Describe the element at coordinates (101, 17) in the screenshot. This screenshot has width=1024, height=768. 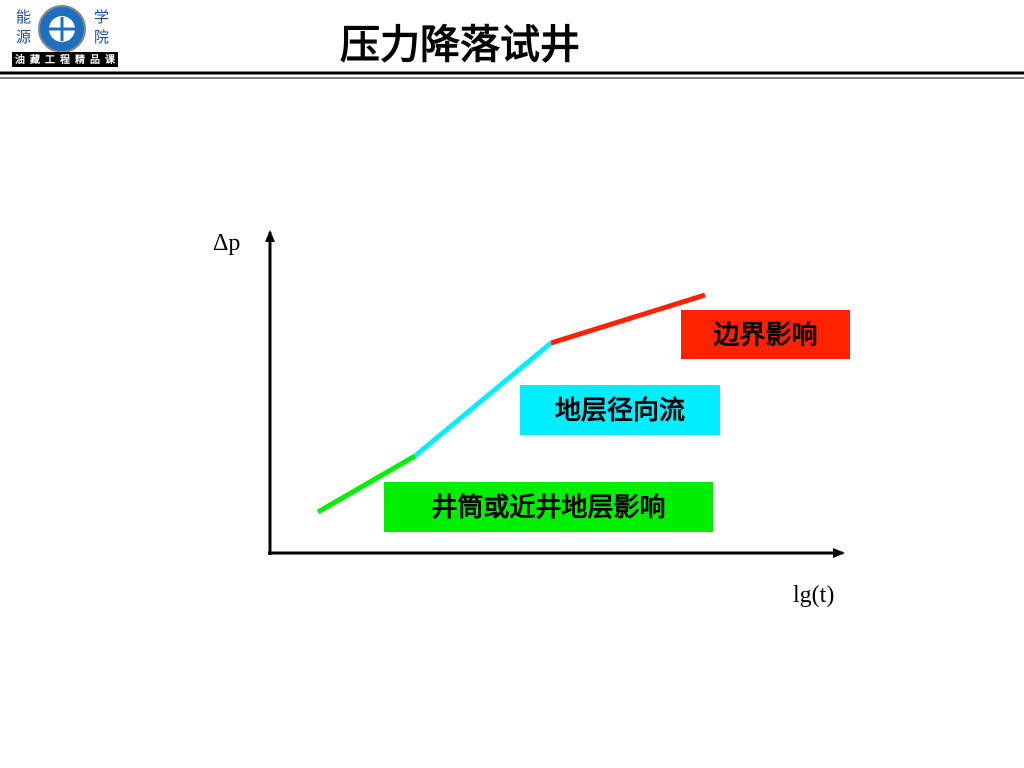
I see `logo-char: 学` at that location.